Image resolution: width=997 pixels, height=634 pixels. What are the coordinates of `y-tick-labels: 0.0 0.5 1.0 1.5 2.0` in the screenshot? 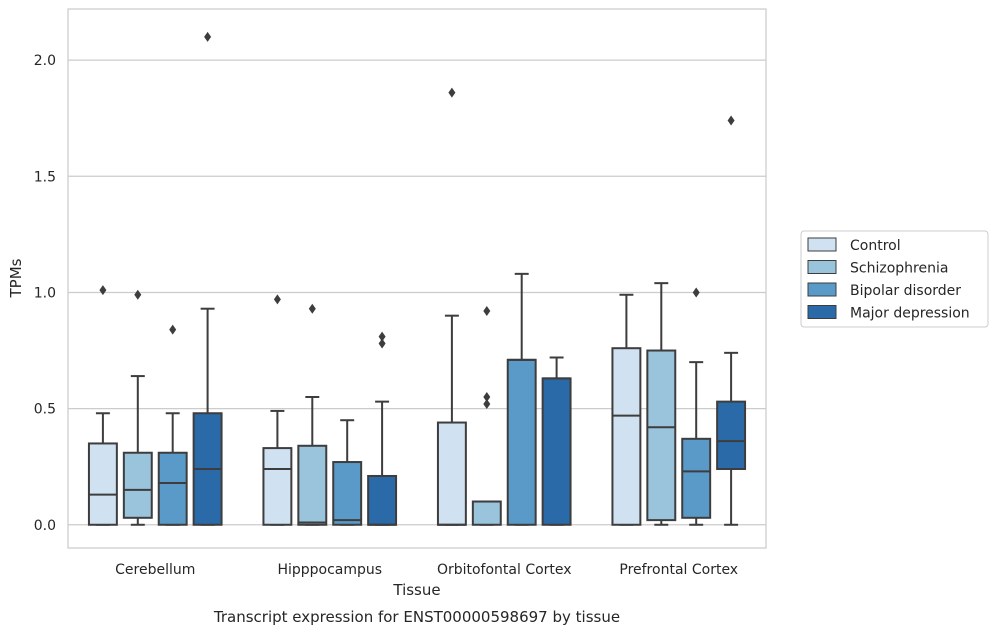 It's located at (45, 293).